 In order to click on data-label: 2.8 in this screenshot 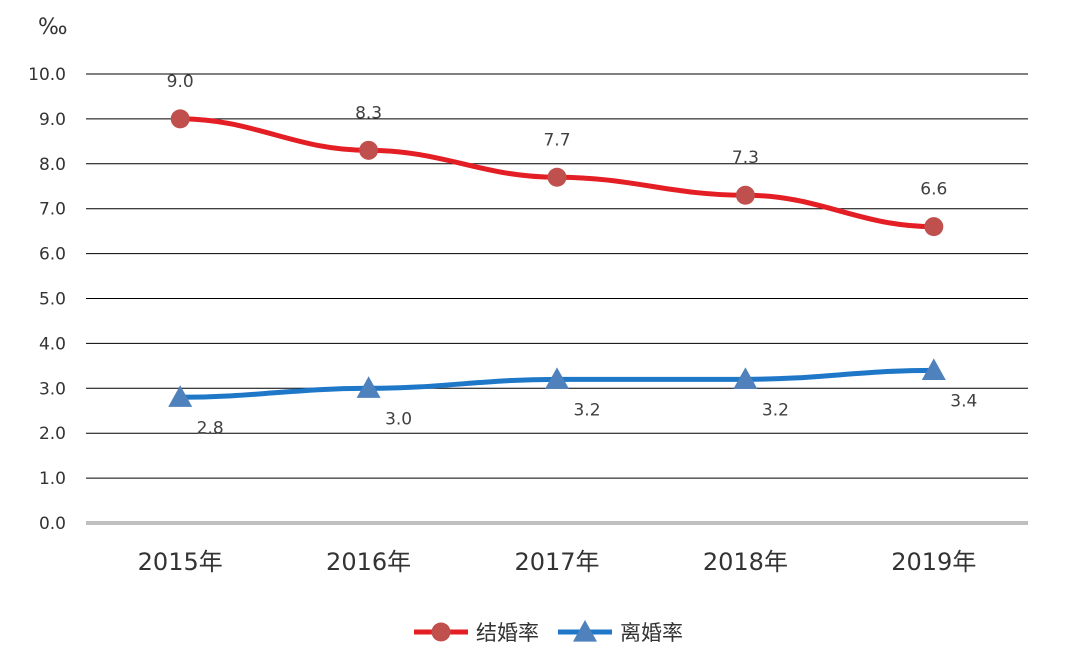, I will do `click(210, 428)`.